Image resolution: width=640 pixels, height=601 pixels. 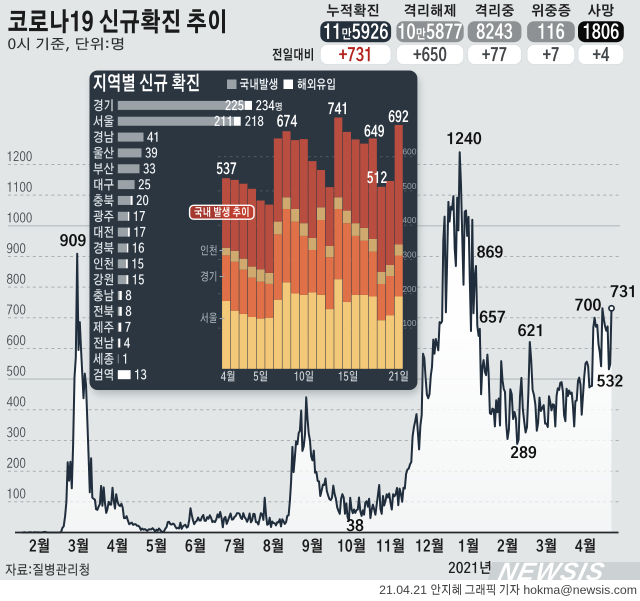 I want to click on svg-text: 21.04.21, so click(x=404, y=590).